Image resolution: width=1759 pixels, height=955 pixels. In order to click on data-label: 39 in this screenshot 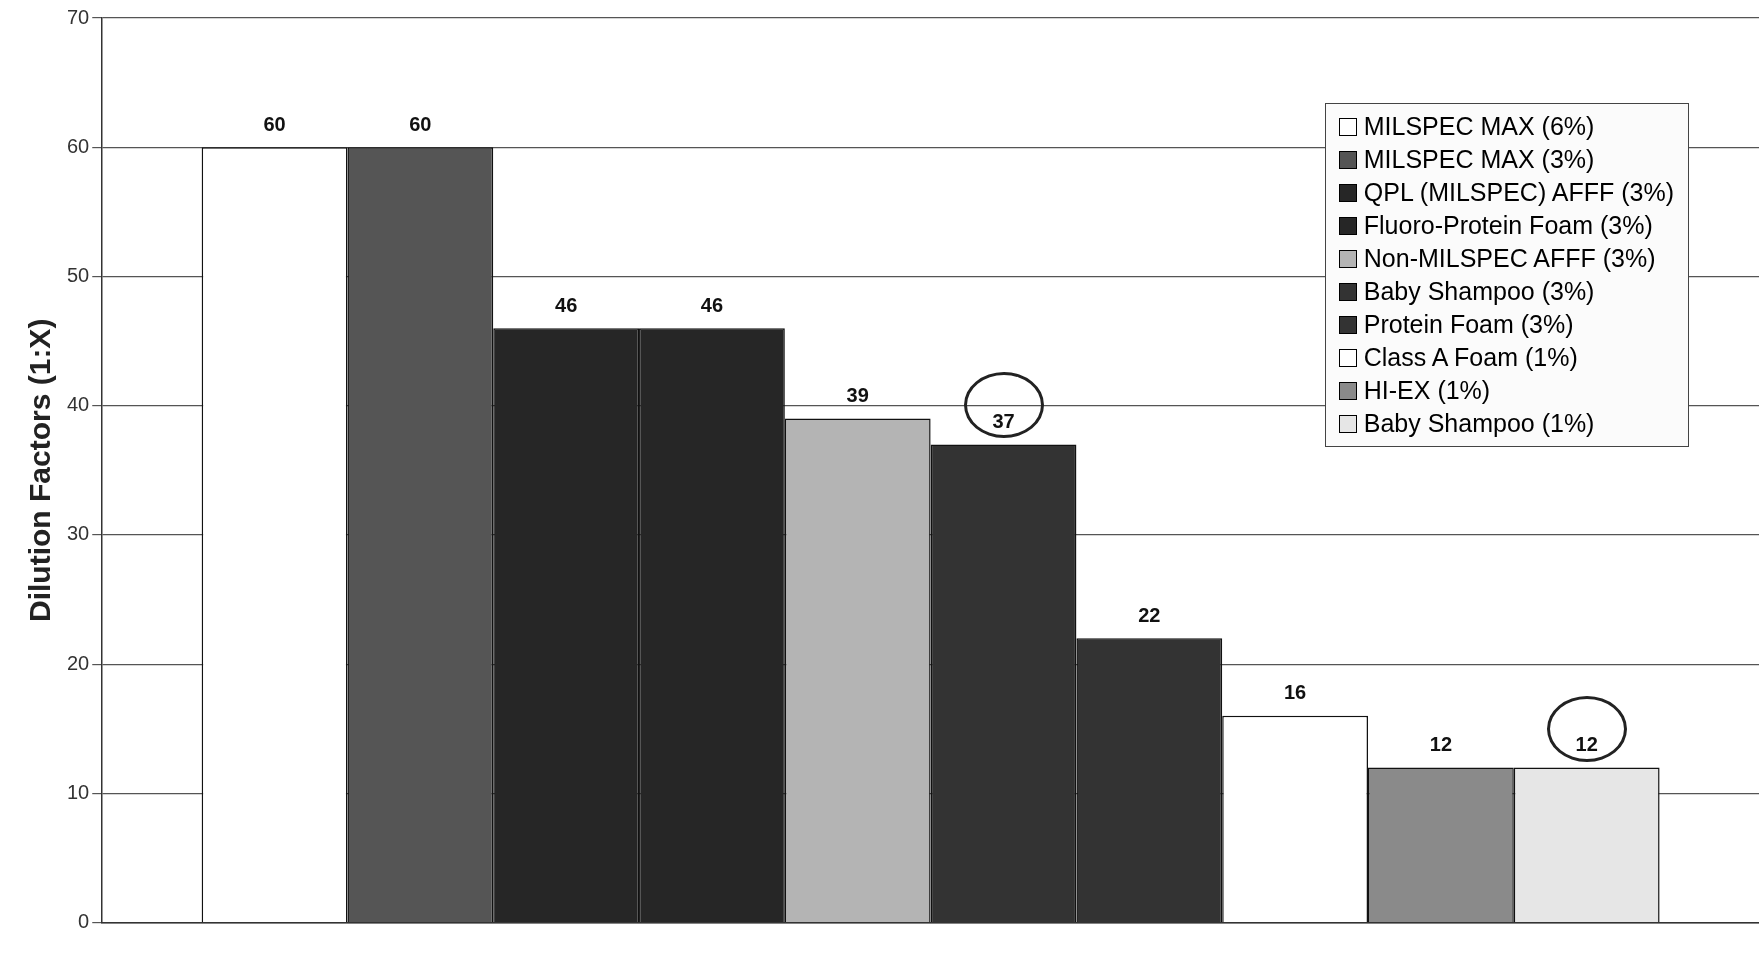, I will do `click(857, 395)`.